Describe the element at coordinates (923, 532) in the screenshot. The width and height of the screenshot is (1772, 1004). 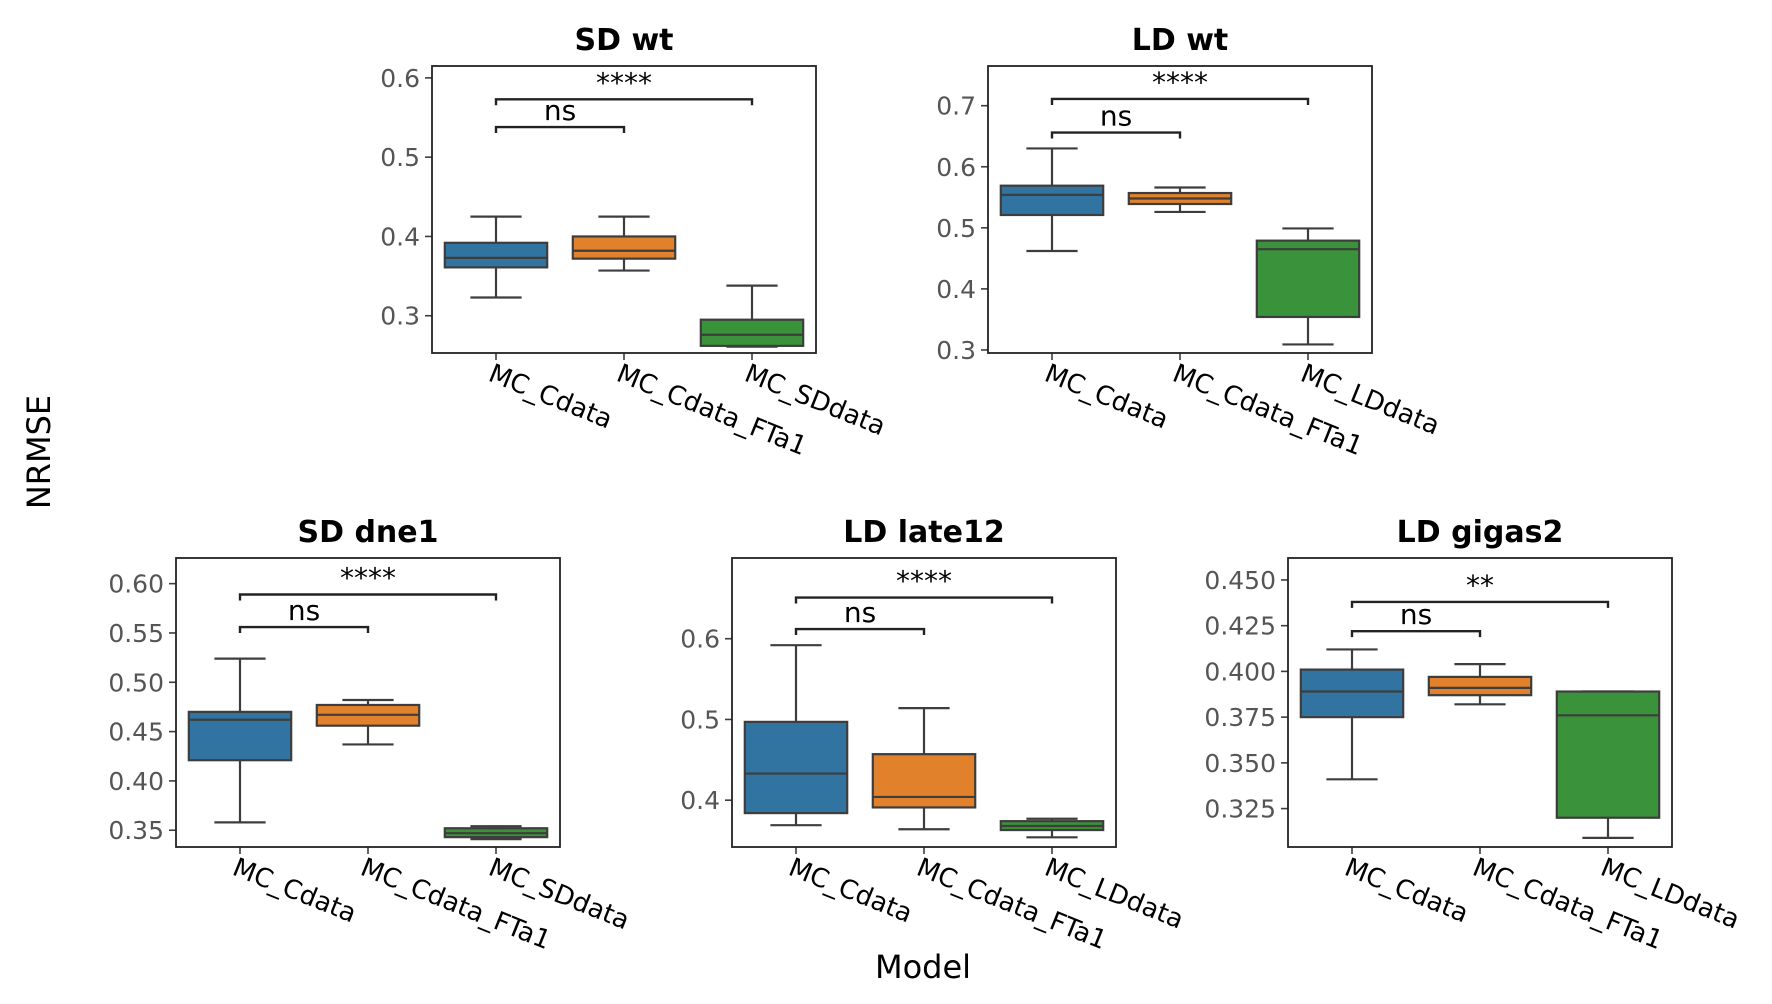
I see `panel-title: LD late12` at that location.